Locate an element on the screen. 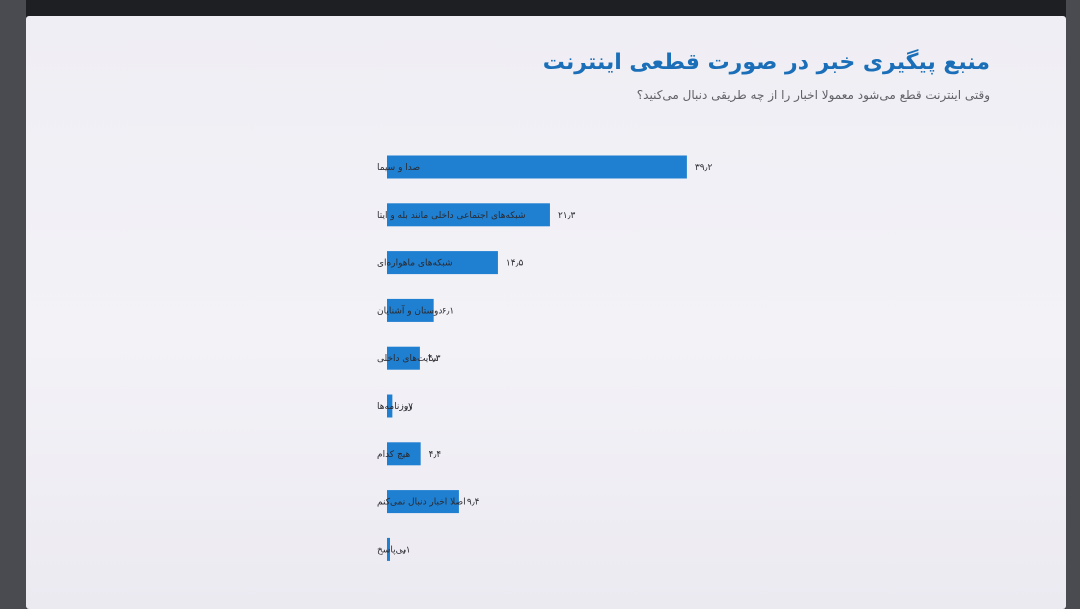 The height and width of the screenshot is (609, 1080). category-label-7: اصلا اخبار دنبال نمی‌کنم is located at coordinates (421, 503).